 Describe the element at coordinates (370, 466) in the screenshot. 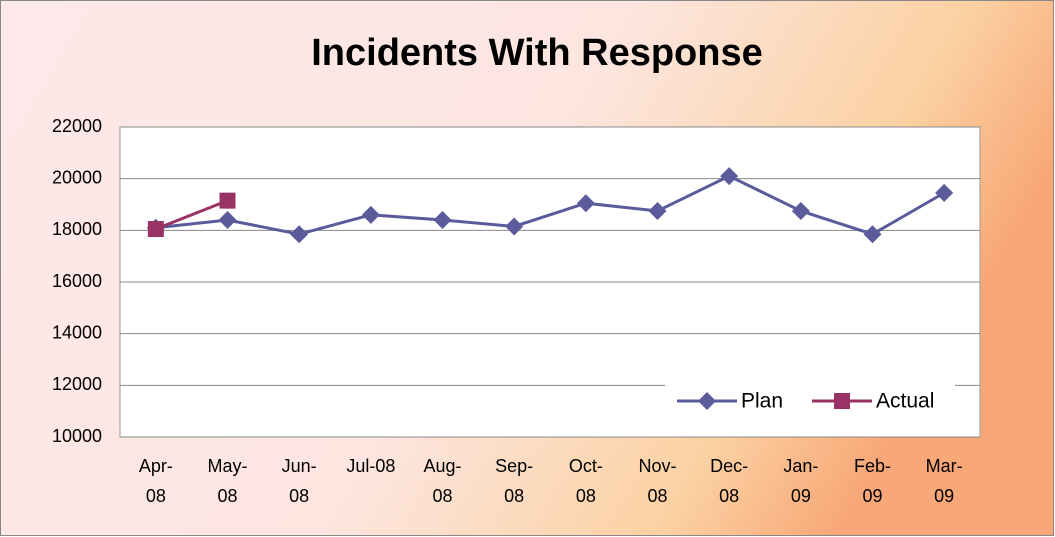

I see `x-tick-label: Jul-08` at that location.